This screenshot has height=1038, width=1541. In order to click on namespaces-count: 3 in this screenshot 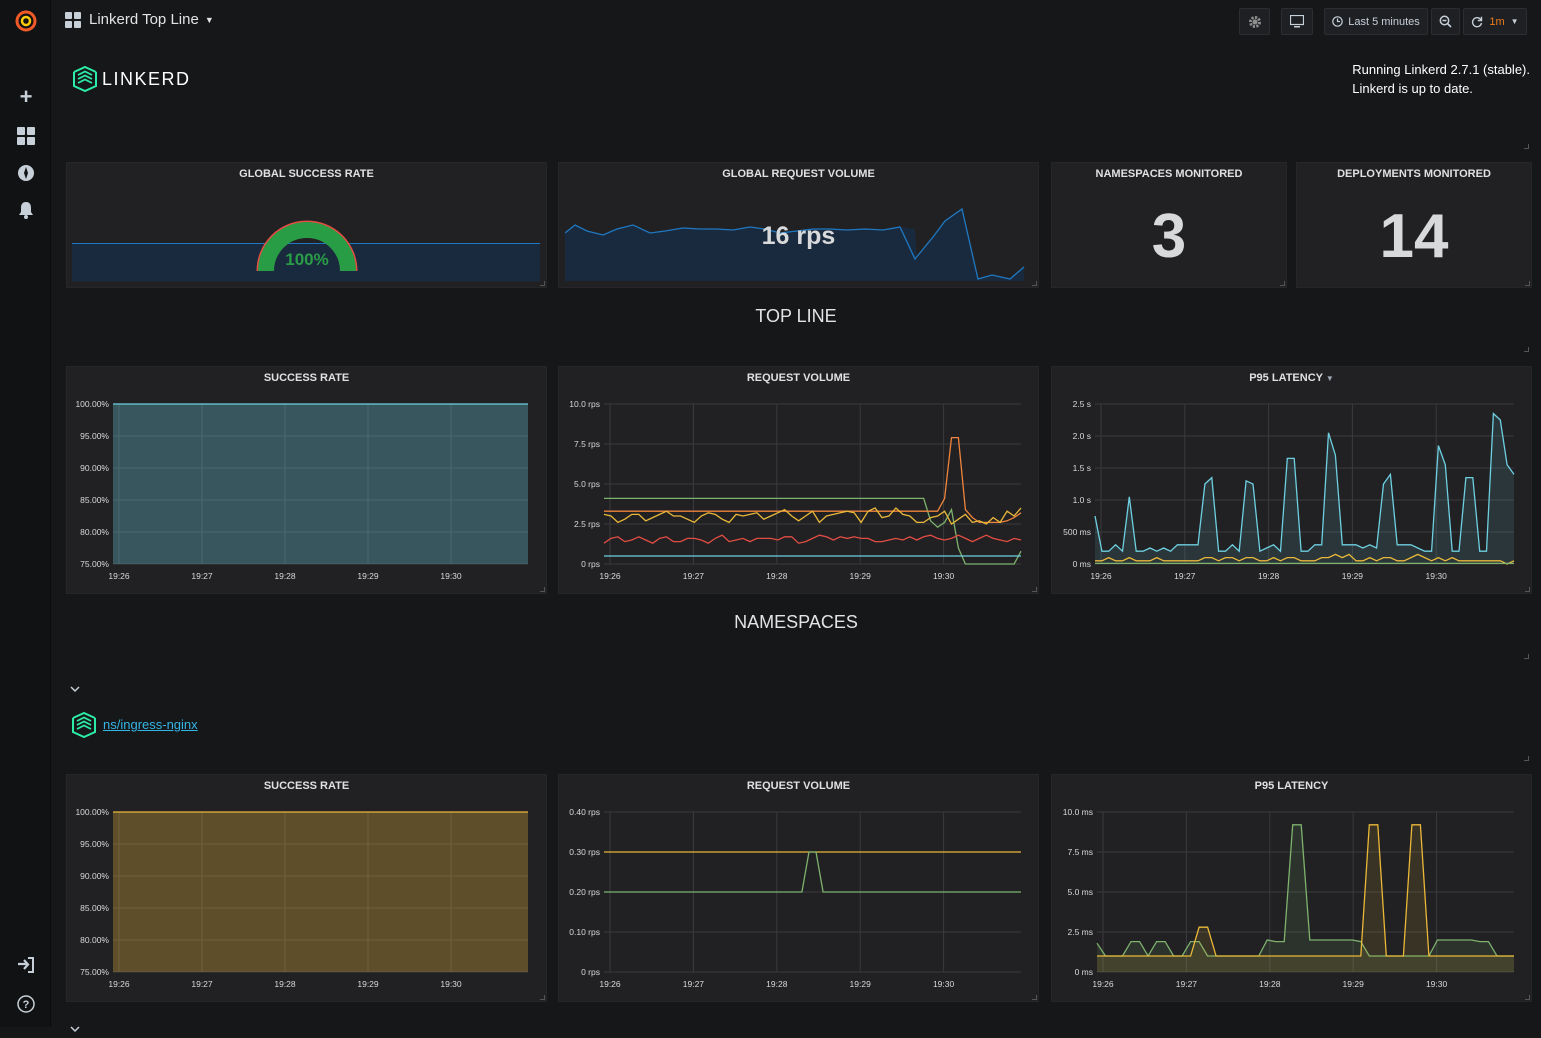, I will do `click(1169, 236)`.